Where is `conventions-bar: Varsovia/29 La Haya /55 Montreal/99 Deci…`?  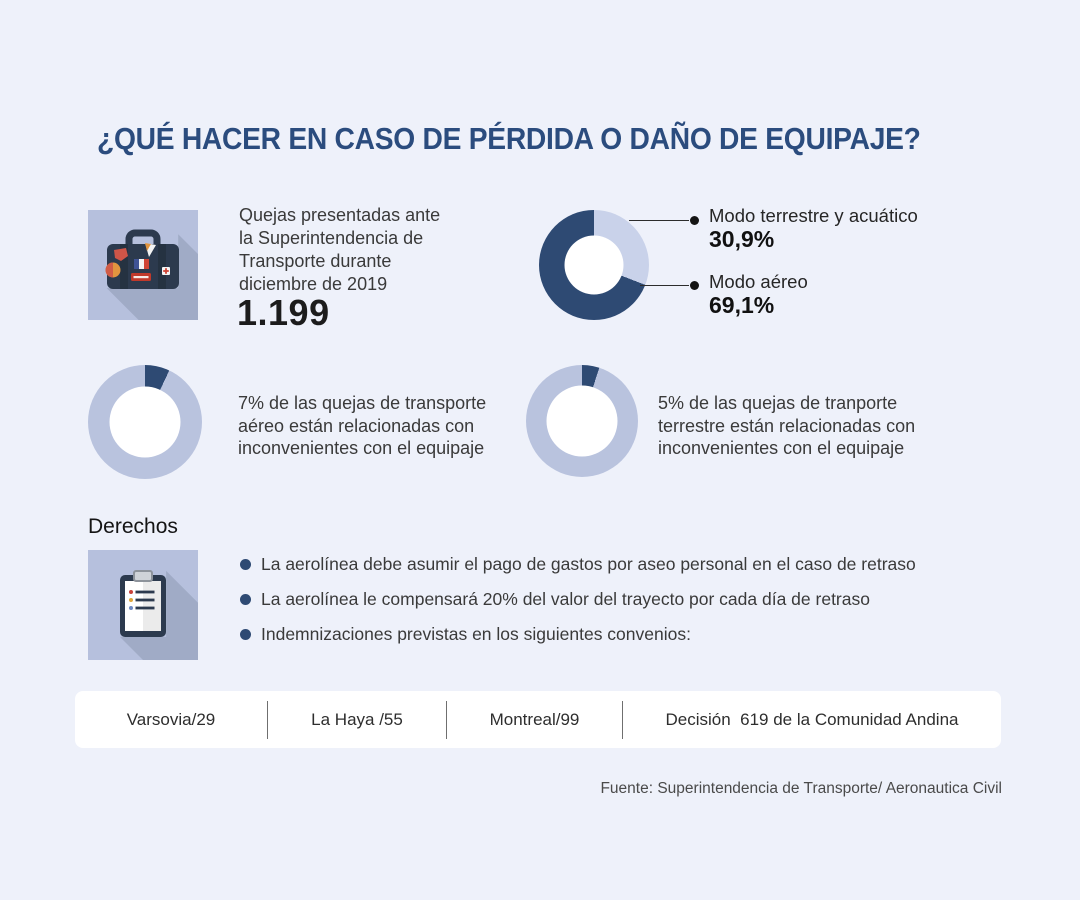
conventions-bar: Varsovia/29 La Haya /55 Montreal/99 Deci… is located at coordinates (538, 719).